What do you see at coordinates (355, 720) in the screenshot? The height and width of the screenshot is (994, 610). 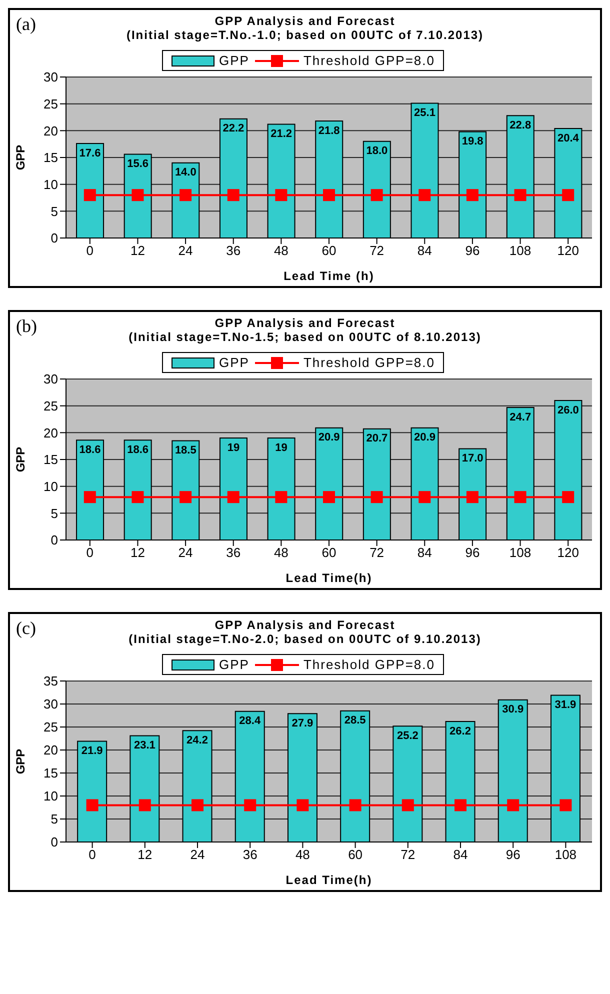 I see `data-label: 28.5` at bounding box center [355, 720].